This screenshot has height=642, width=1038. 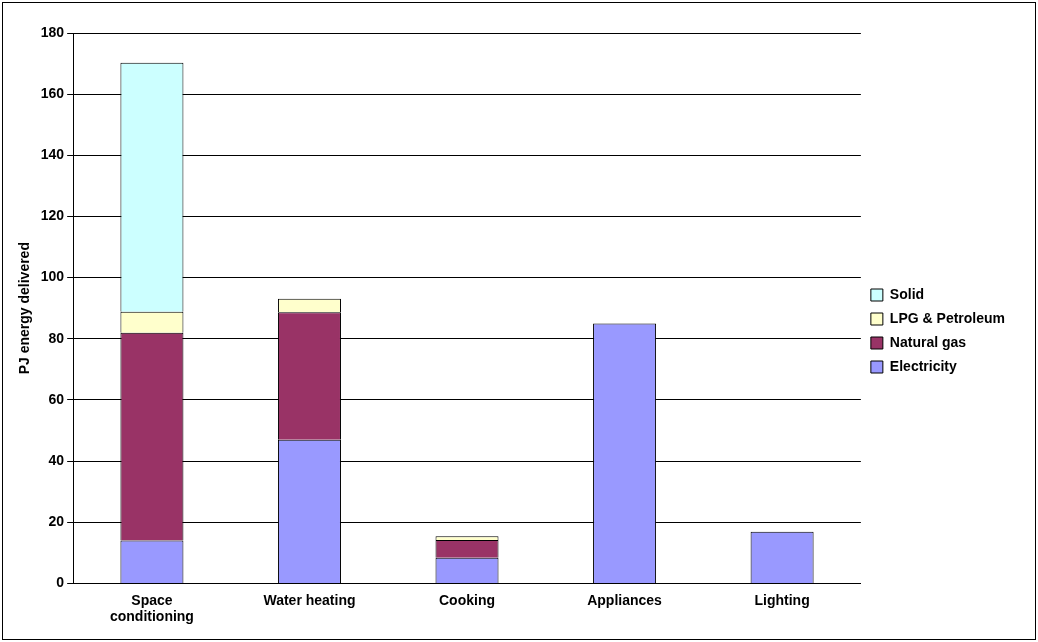 What do you see at coordinates (928, 341) in the screenshot?
I see `legend-label: Natural gas` at bounding box center [928, 341].